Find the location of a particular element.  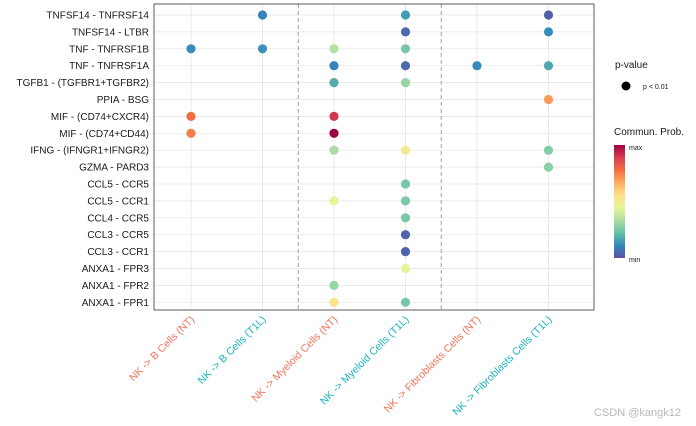

y-tick-label: TNF - TNFRSF1A is located at coordinates (109, 66).